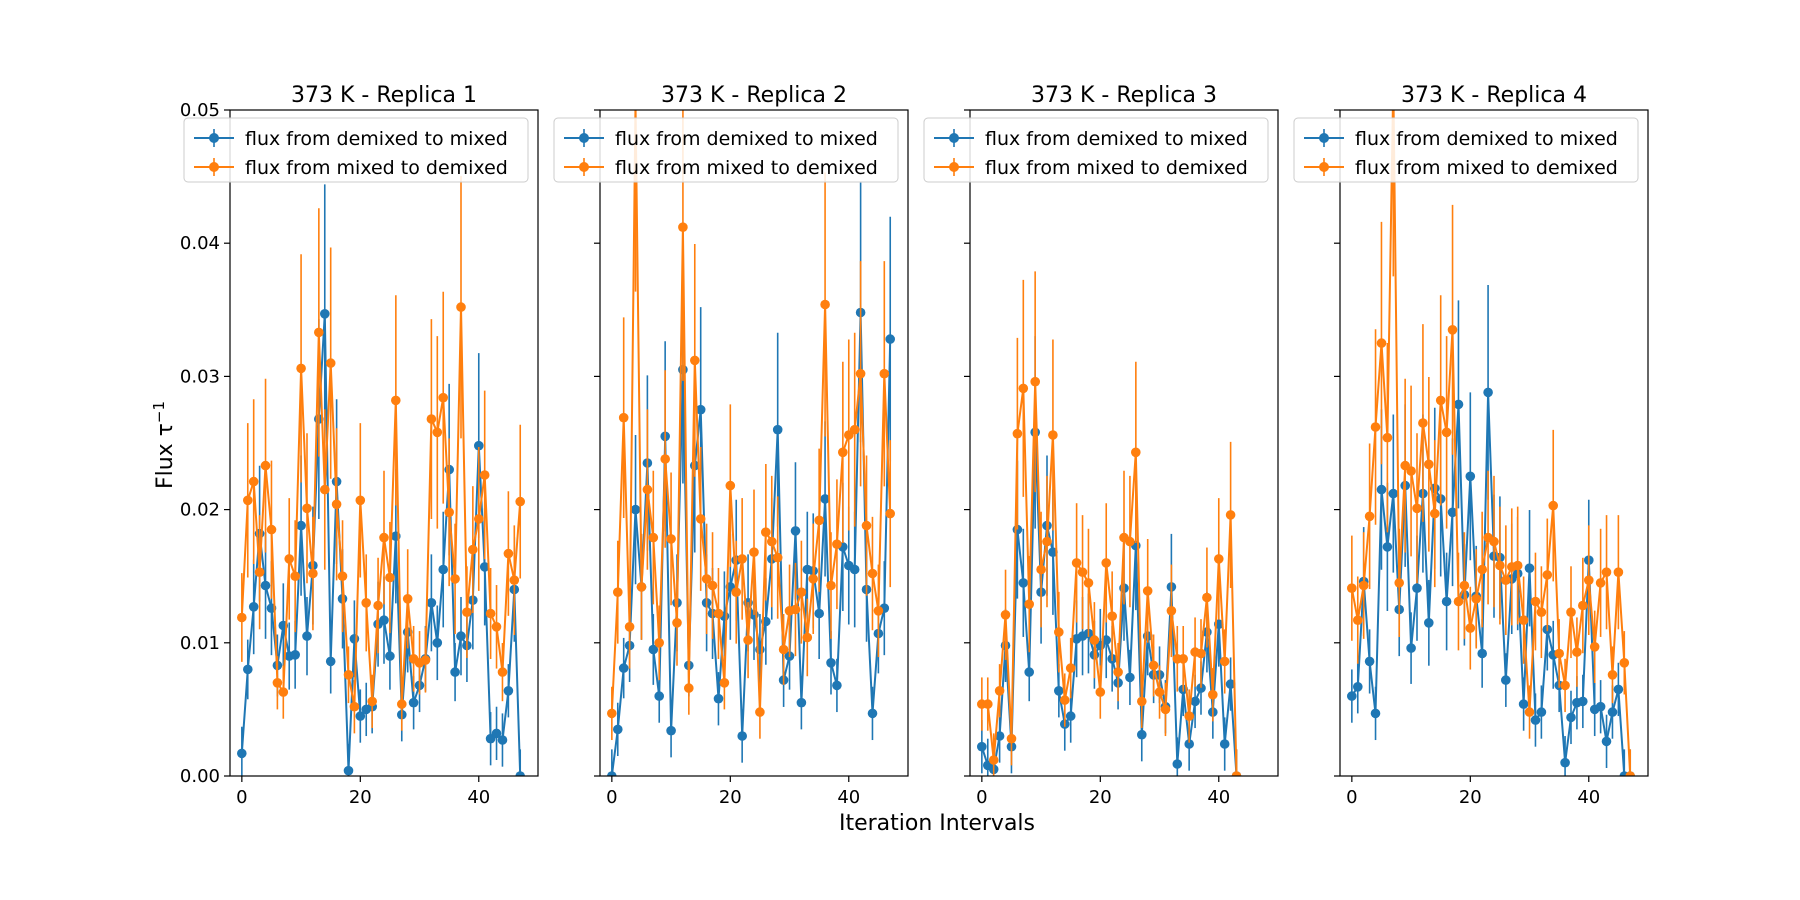 The image size is (1800, 900). I want to click on plot-area, so click(1491, 443).